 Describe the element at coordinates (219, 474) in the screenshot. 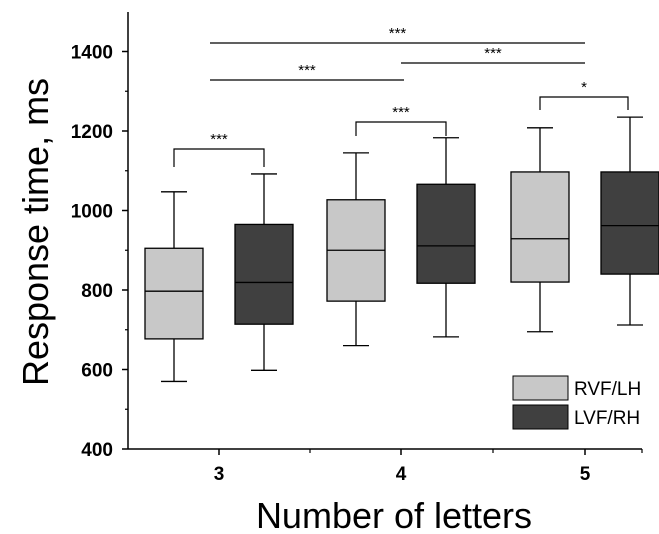

I see `x-tick-label: 3` at that location.